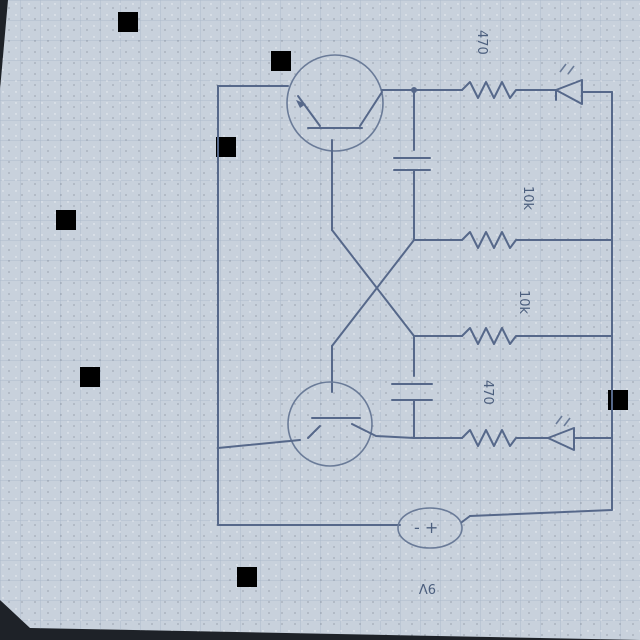 The width and height of the screenshot is (640, 640). I want to click on wire-right-rail, so click(541, 304).